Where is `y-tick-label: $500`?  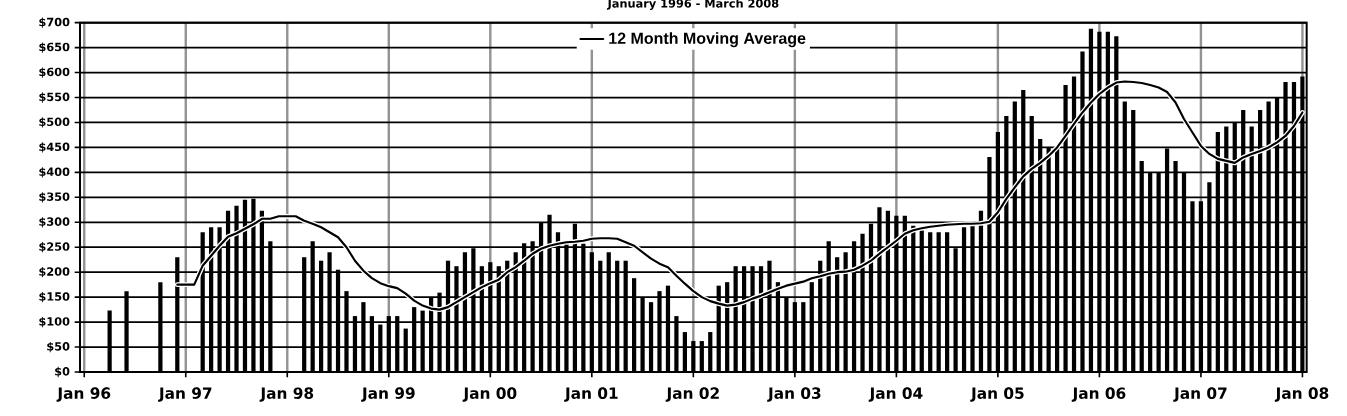 y-tick-label: $500 is located at coordinates (54, 122).